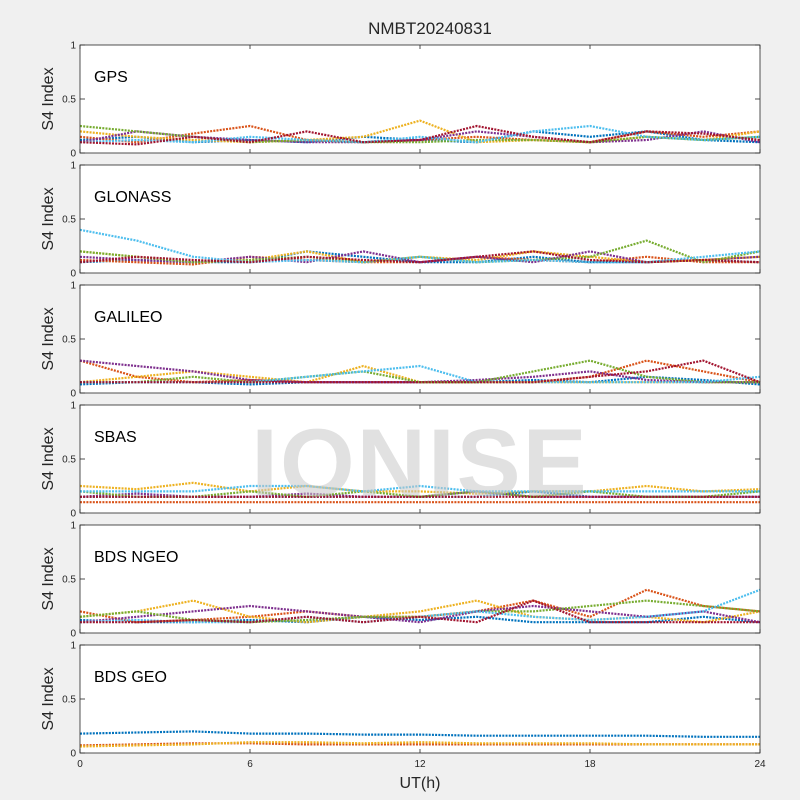  I want to click on panel-2: 0 0.5 1 S4 Index GALILEO, so click(400, 340).